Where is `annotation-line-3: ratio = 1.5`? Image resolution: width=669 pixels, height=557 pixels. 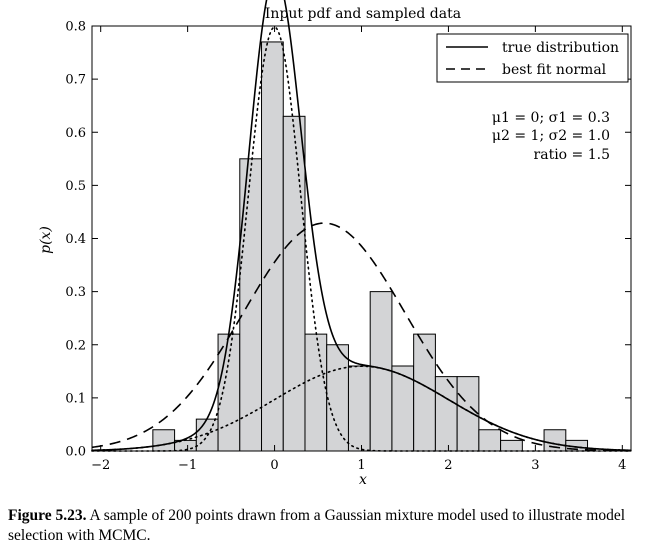
annotation-line-3: ratio = 1.5 is located at coordinates (572, 155).